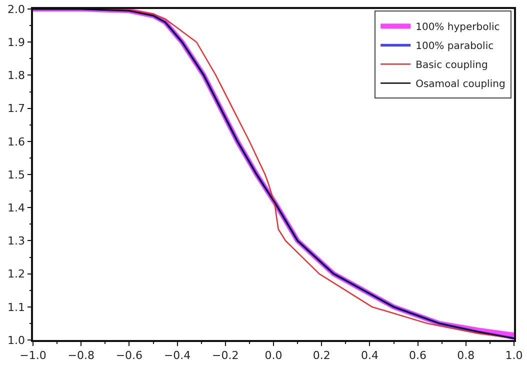  Describe the element at coordinates (17, 207) in the screenshot. I see `y-tick-label: 1.4` at that location.